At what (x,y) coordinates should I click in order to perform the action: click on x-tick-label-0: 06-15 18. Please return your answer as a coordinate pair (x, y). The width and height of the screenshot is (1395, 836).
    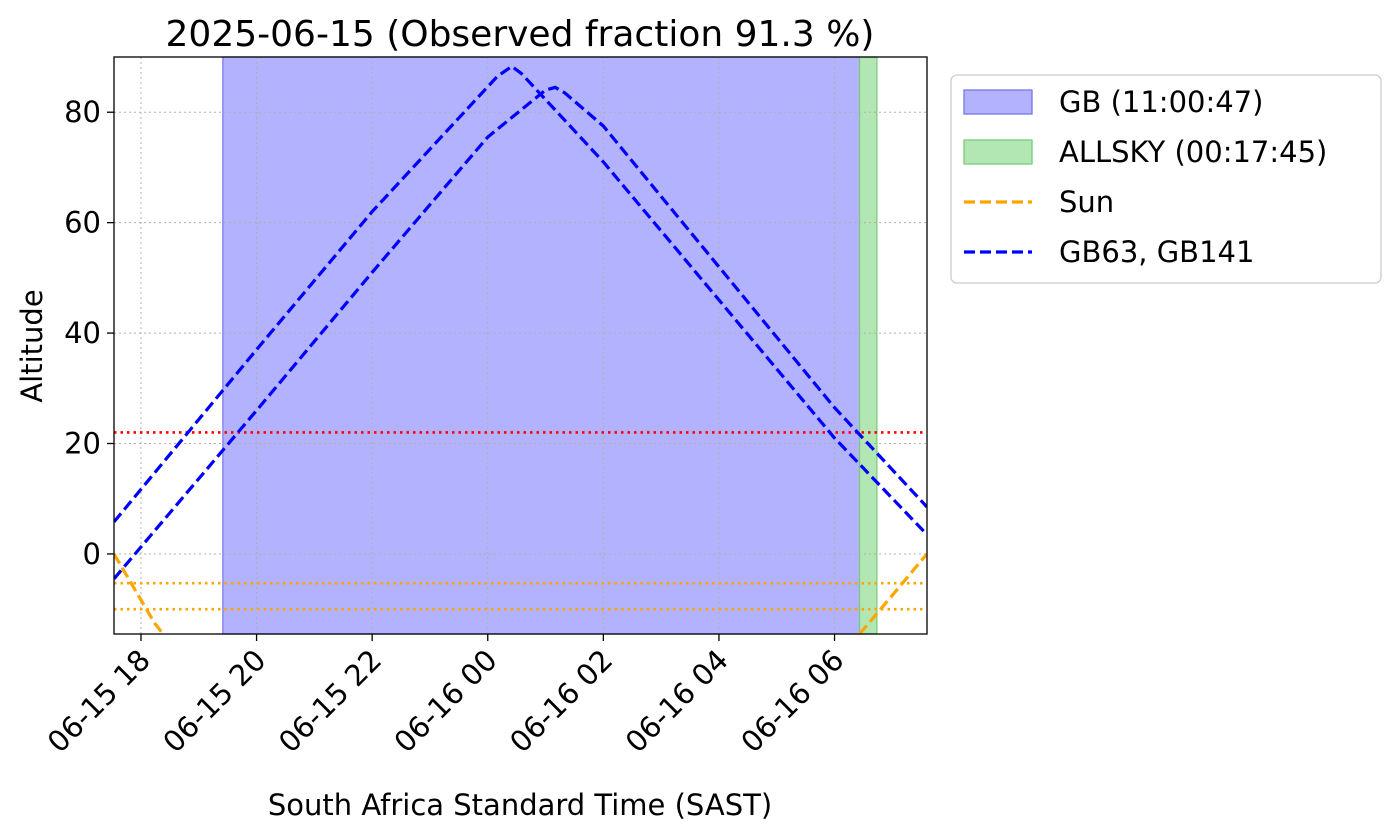
    Looking at the image, I should click on (99, 701).